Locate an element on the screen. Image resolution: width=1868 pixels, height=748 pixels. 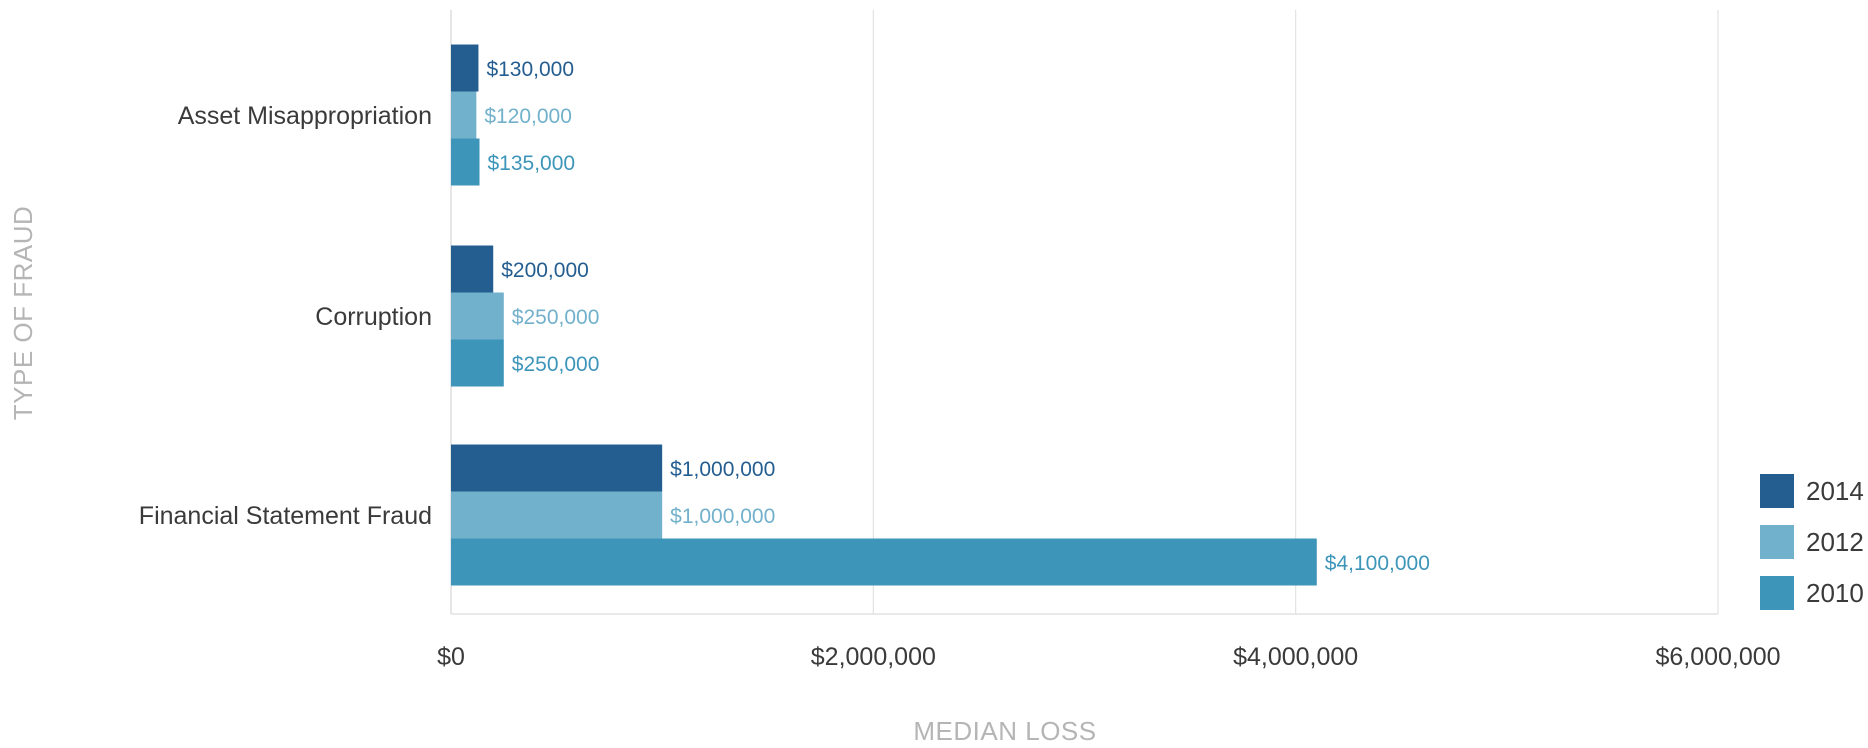
legend: 2014 2012 2010 is located at coordinates (1812, 542).